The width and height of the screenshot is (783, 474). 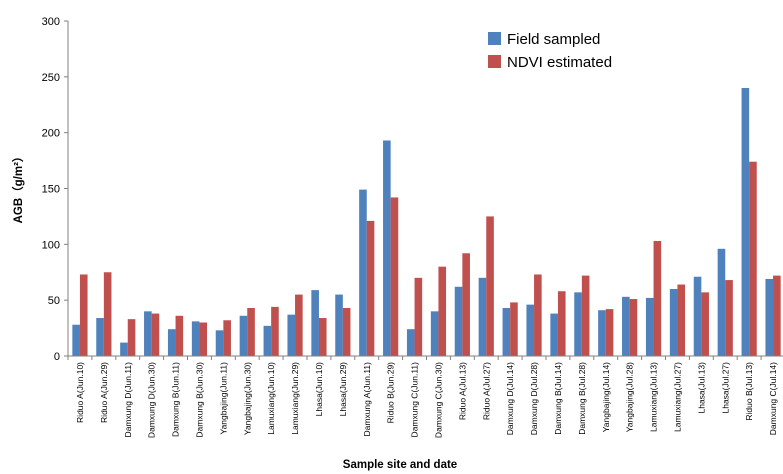 I want to click on x-tick-label-9: Lamuxiang(Jun.29), so click(x=295, y=398).